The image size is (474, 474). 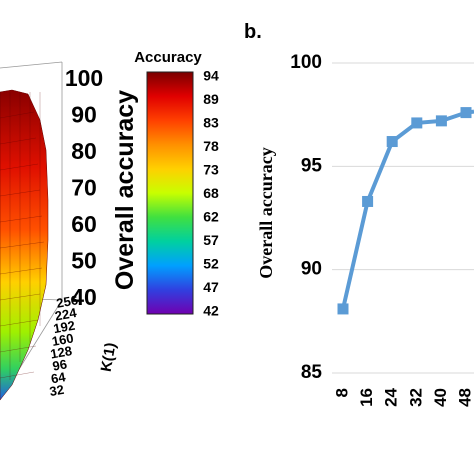 What do you see at coordinates (211, 240) in the screenshot?
I see `colorbar-tick-label: 57` at bounding box center [211, 240].